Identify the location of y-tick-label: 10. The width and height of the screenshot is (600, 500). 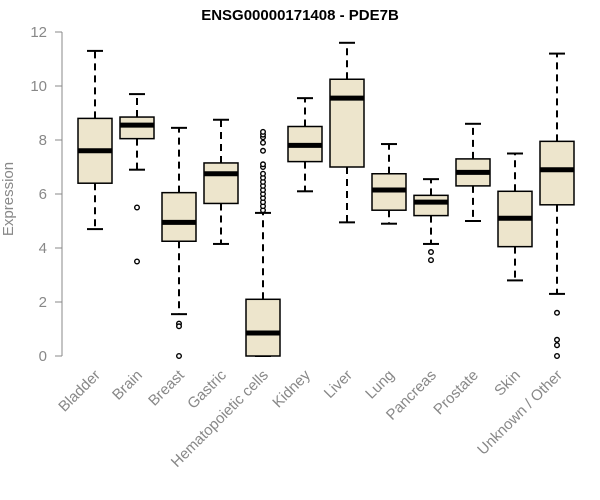
(38, 86).